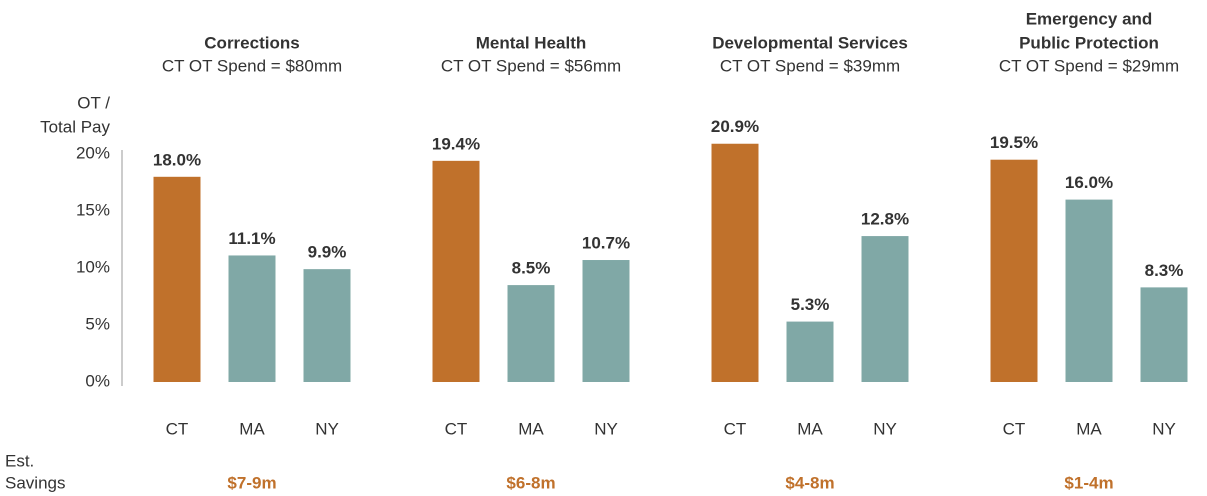 The image size is (1207, 496). Describe the element at coordinates (1089, 65) in the screenshot. I see `panel-subtitle: CT OT Spend = $29mm` at that location.